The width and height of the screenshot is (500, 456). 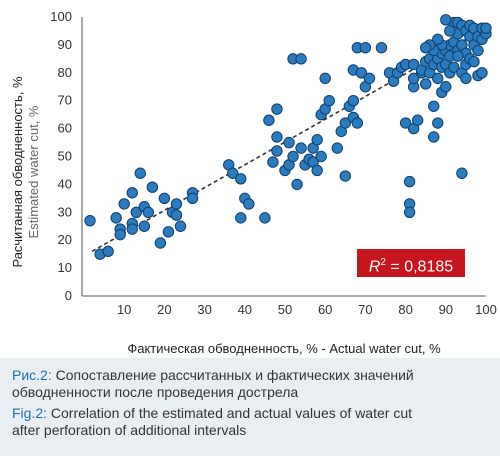 I want to click on y-axis-subtitle: Estimated water cut, %, so click(x=33, y=171).